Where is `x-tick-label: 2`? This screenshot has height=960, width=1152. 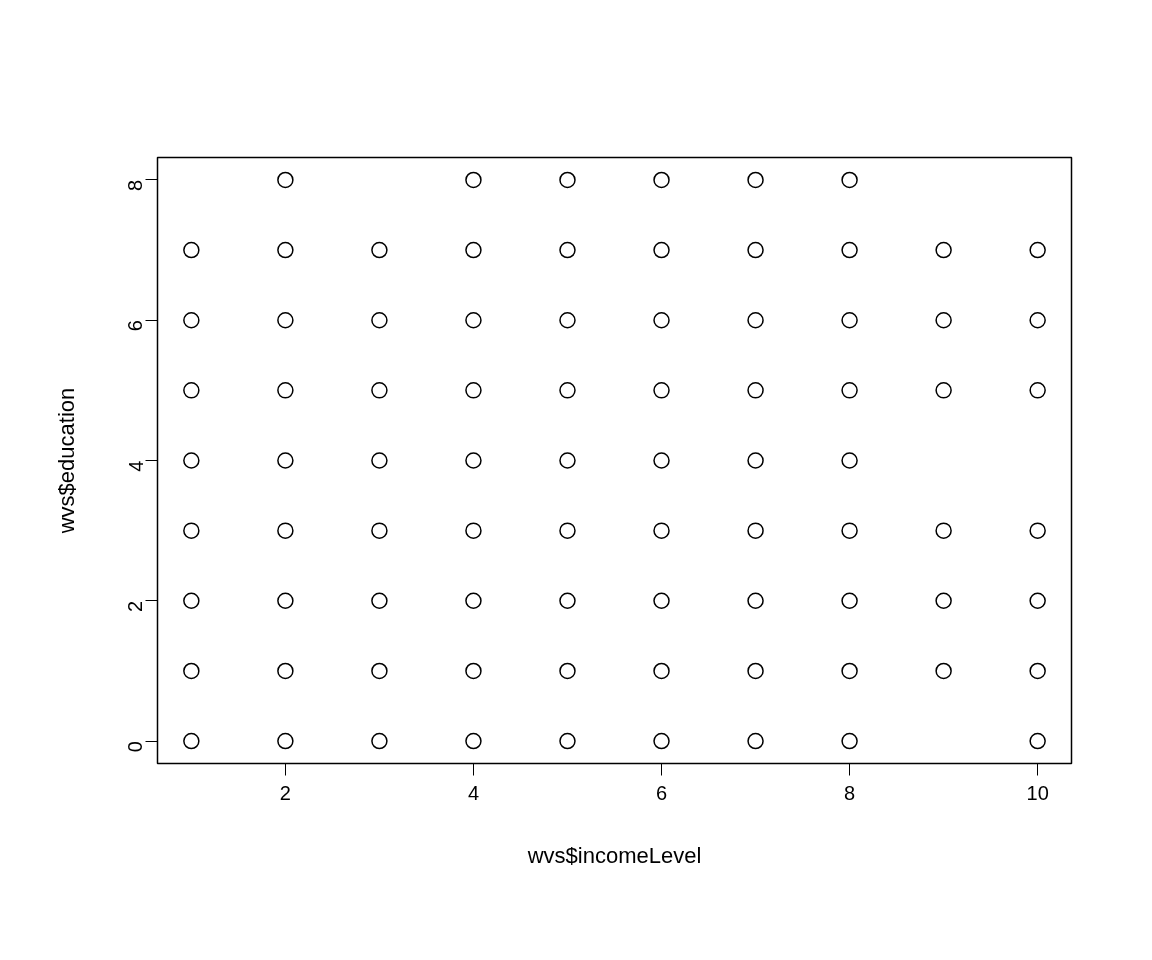 x-tick-label: 2 is located at coordinates (285, 792).